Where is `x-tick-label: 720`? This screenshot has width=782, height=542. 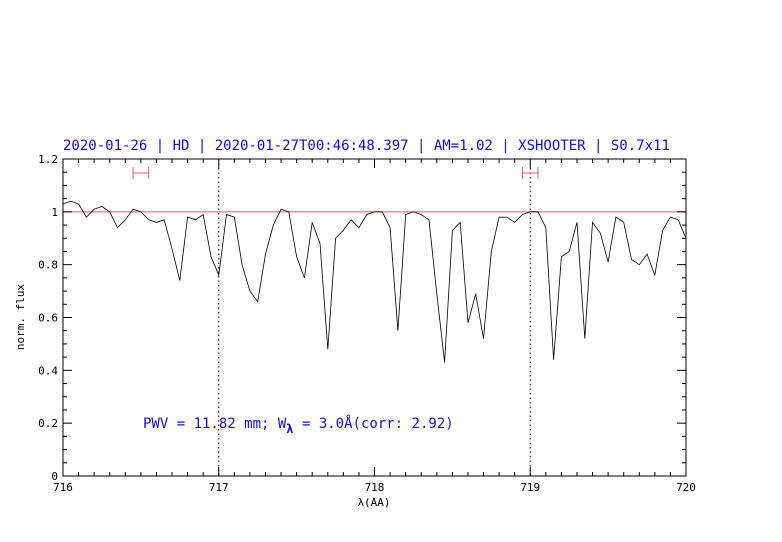
x-tick-label: 720 is located at coordinates (686, 487).